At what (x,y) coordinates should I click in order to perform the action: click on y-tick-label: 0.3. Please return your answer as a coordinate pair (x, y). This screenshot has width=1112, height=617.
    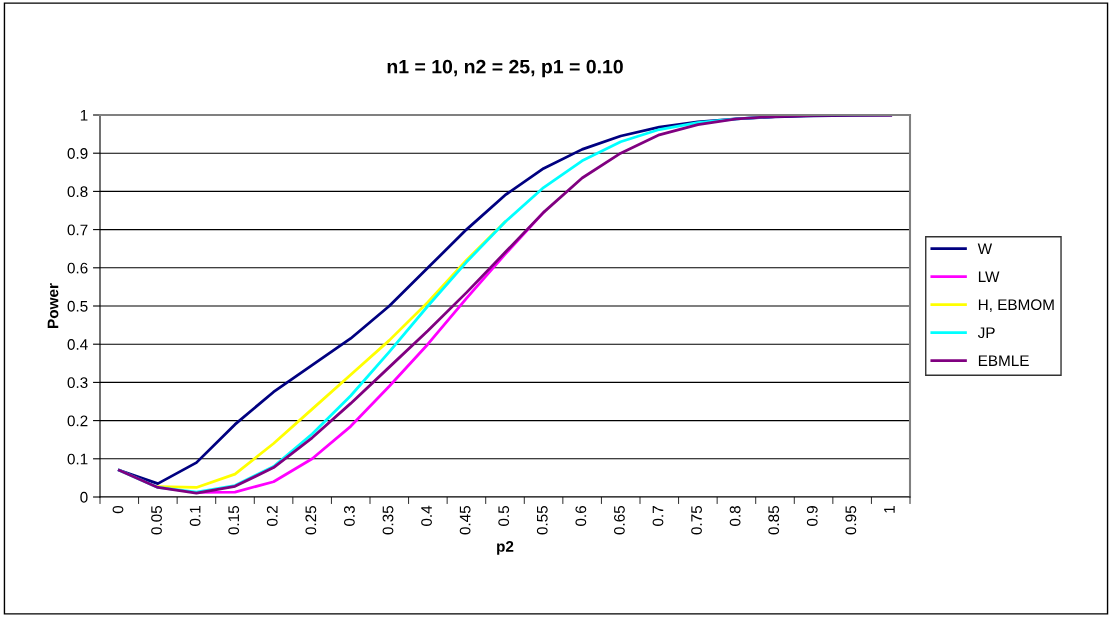
    Looking at the image, I should click on (77, 383).